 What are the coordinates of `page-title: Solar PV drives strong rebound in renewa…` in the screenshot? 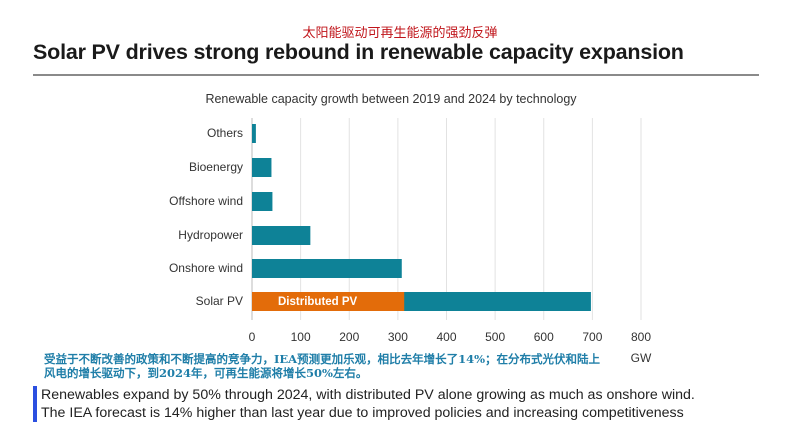 It's located at (358, 52).